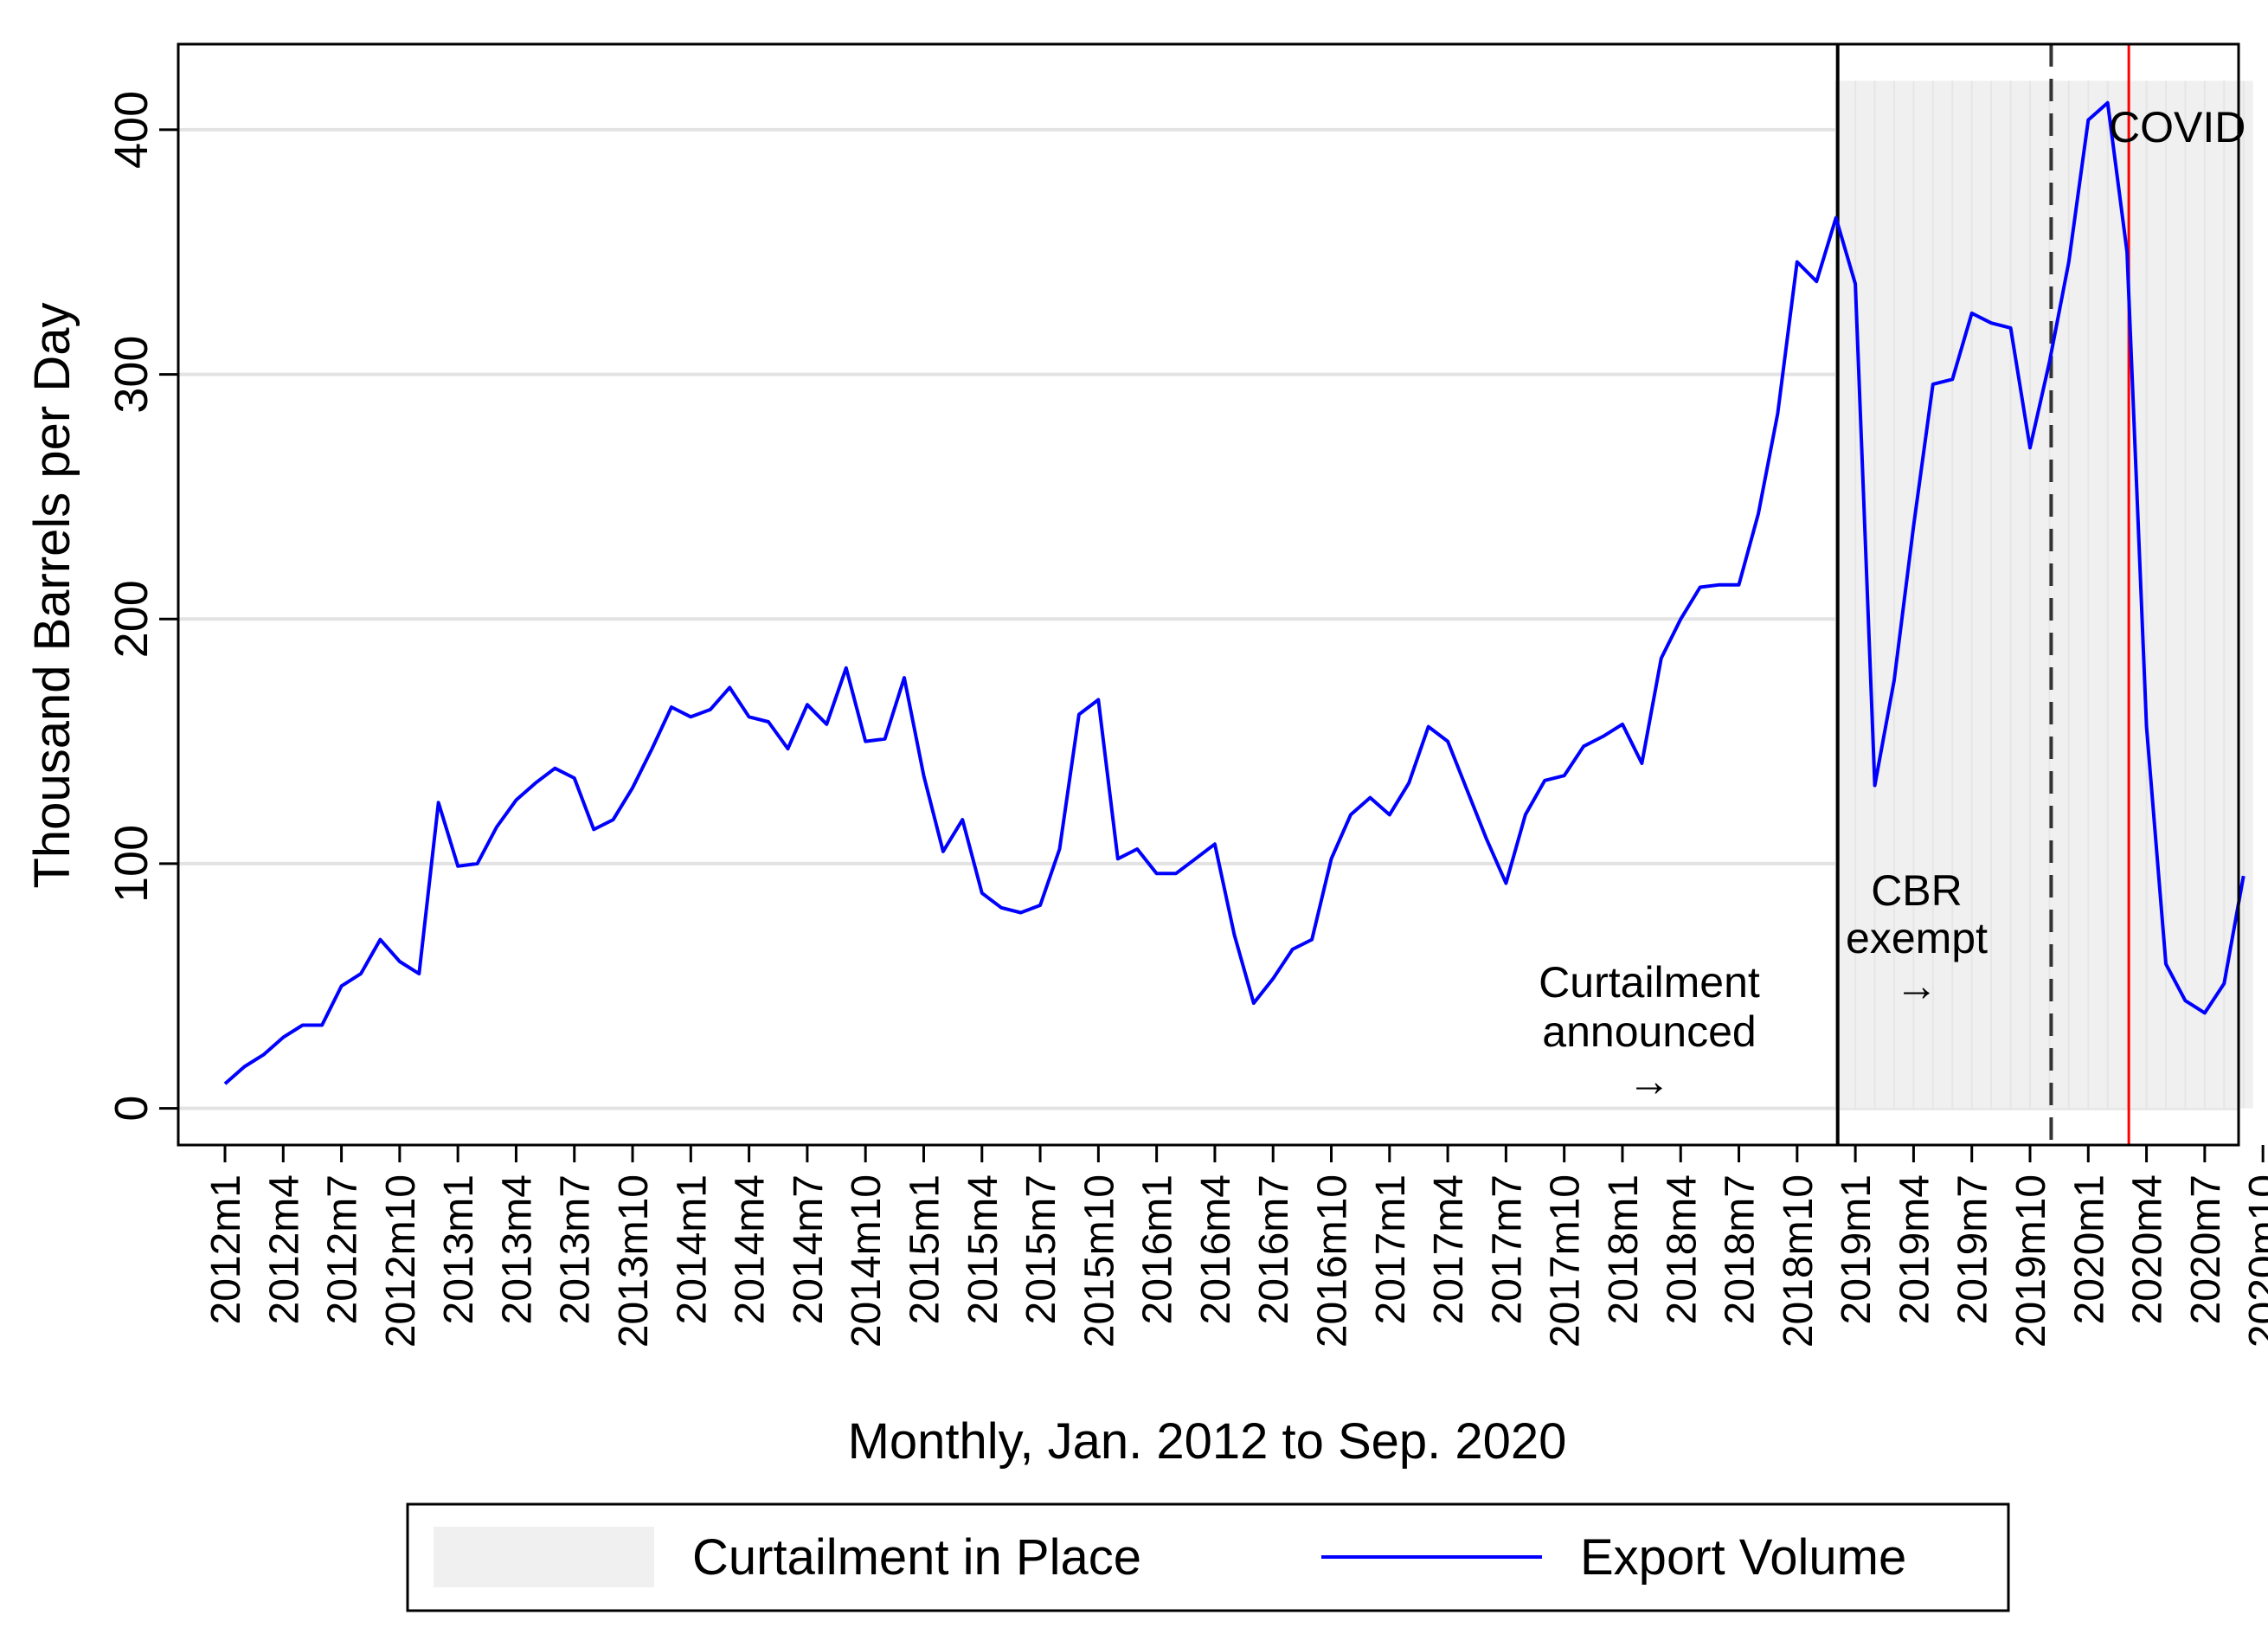 This screenshot has height=1647, width=2268. What do you see at coordinates (131, 1109) in the screenshot?
I see `y-tick-label-0: 0` at bounding box center [131, 1109].